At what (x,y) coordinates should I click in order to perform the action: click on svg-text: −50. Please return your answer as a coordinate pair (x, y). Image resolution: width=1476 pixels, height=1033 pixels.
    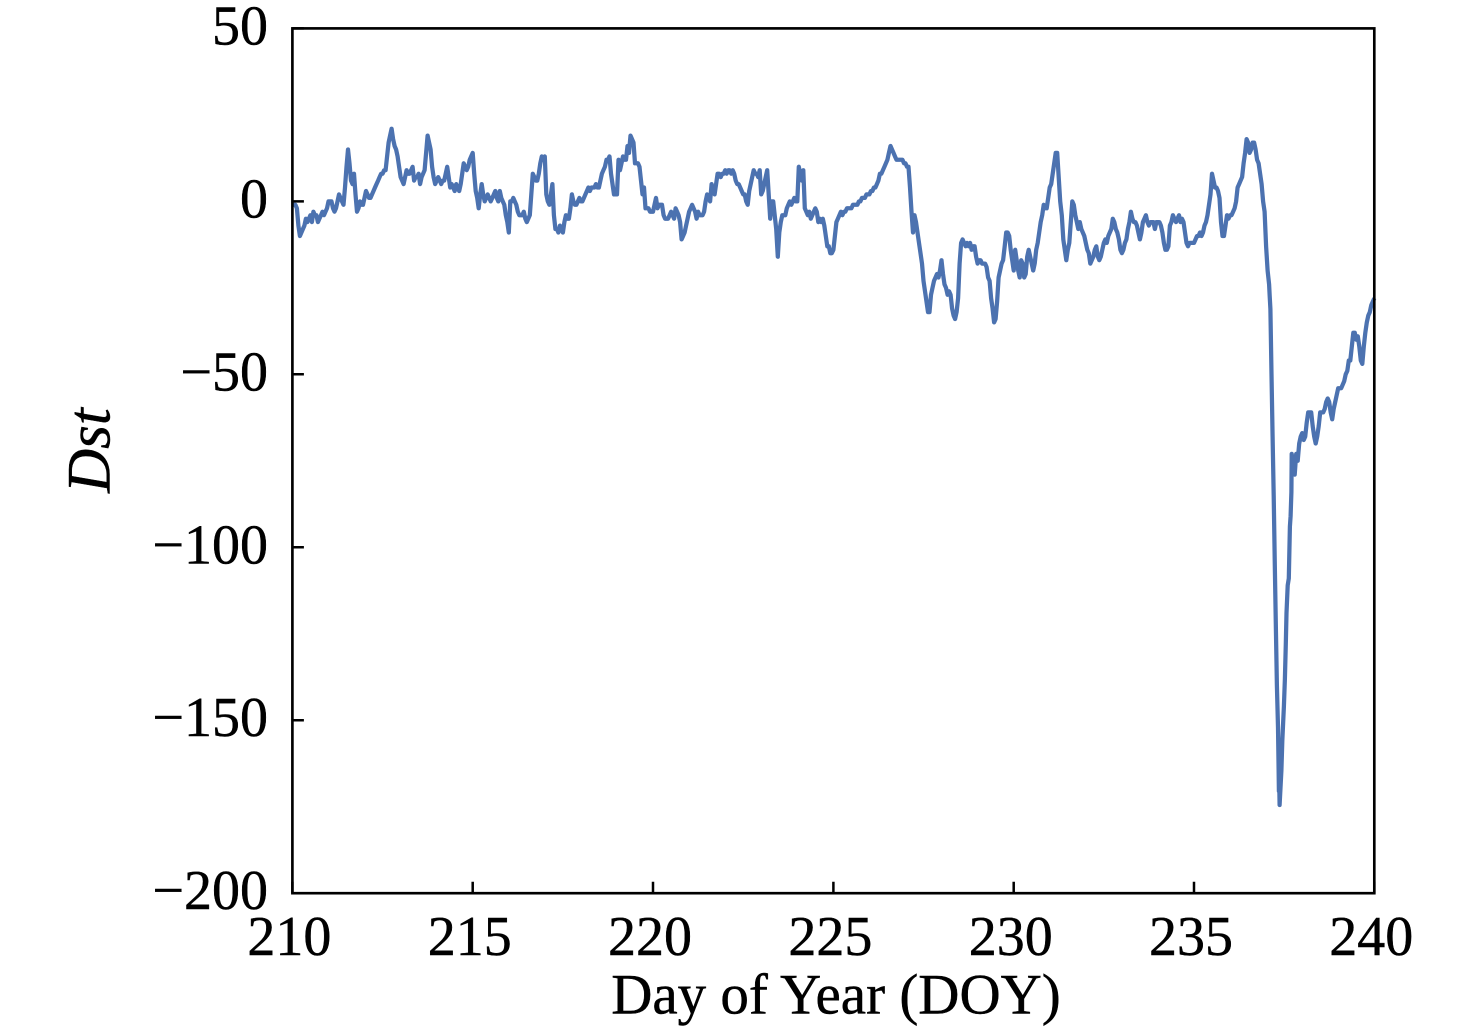
    Looking at the image, I should click on (224, 372).